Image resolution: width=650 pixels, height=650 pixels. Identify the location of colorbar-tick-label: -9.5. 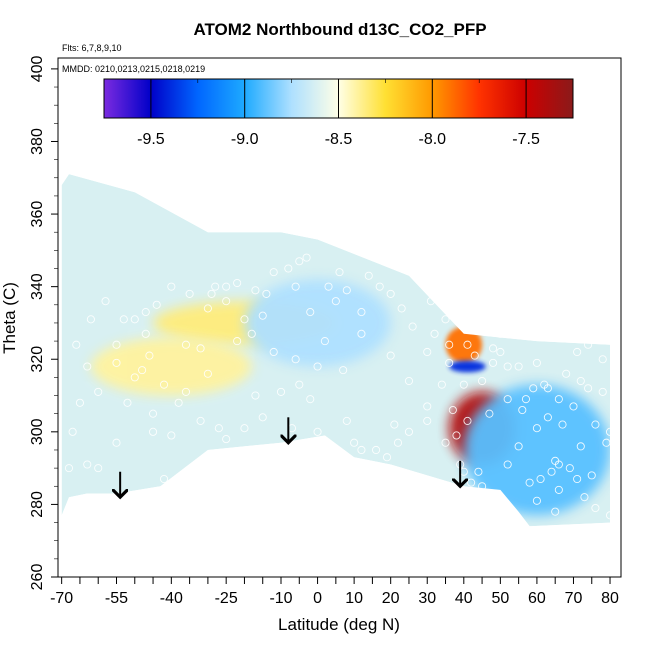
(151, 139).